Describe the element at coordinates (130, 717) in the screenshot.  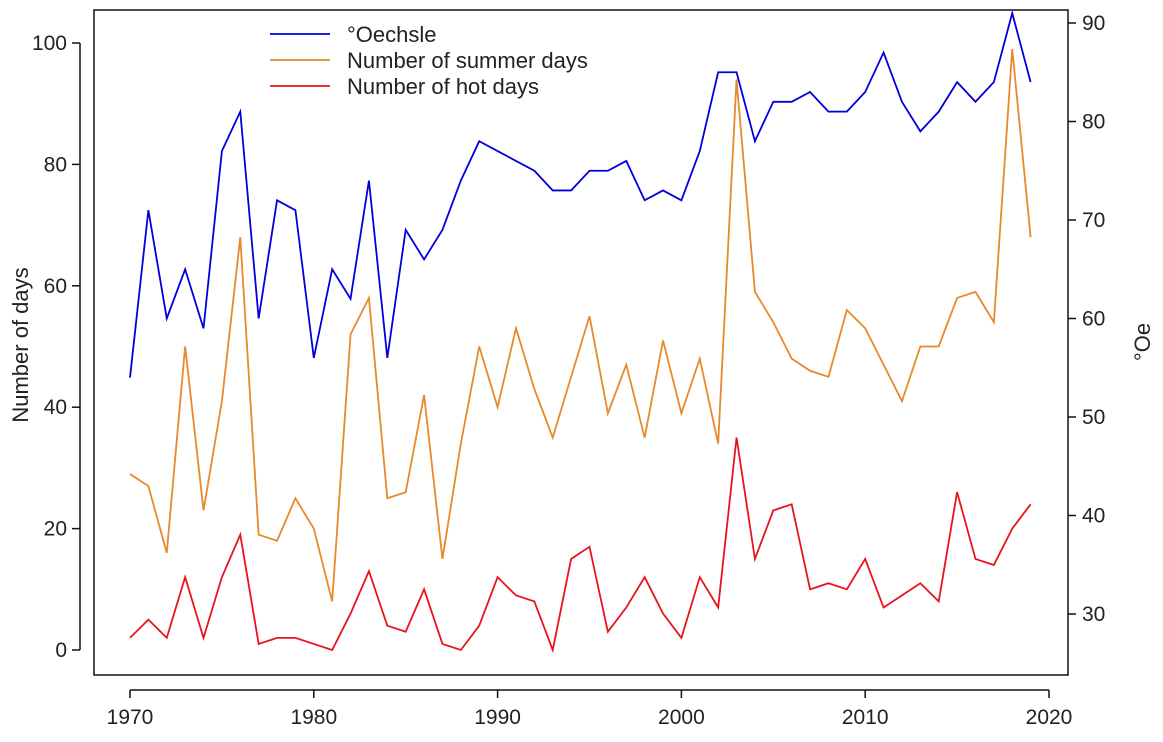
I see `x-tick-label: 1970` at that location.